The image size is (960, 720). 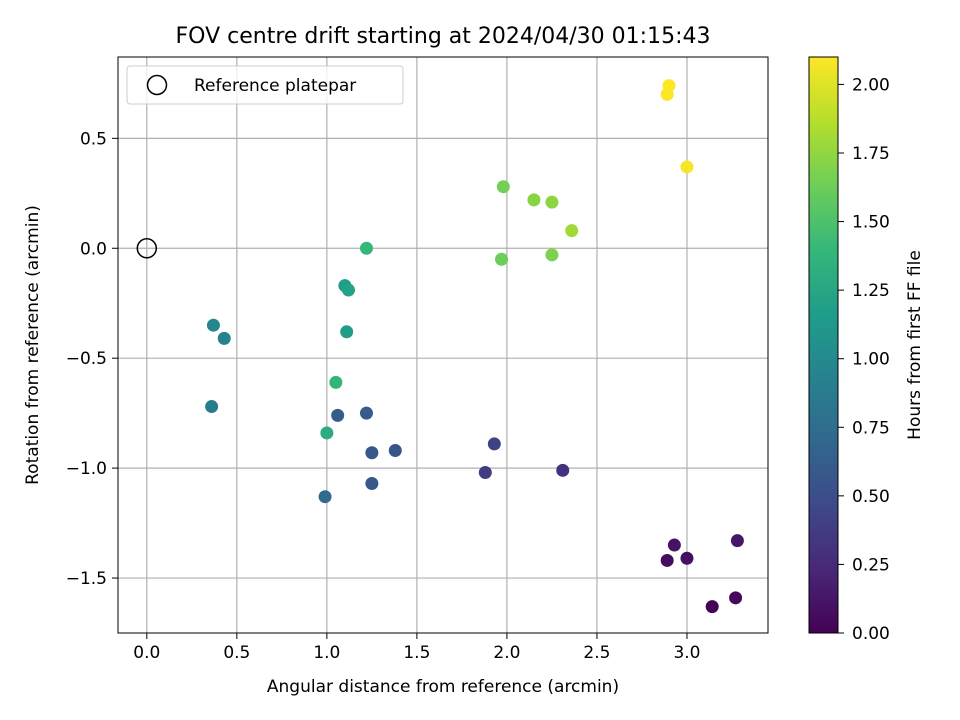 What do you see at coordinates (871, 85) in the screenshot?
I see `colorbar-tick-label: 2.00` at bounding box center [871, 85].